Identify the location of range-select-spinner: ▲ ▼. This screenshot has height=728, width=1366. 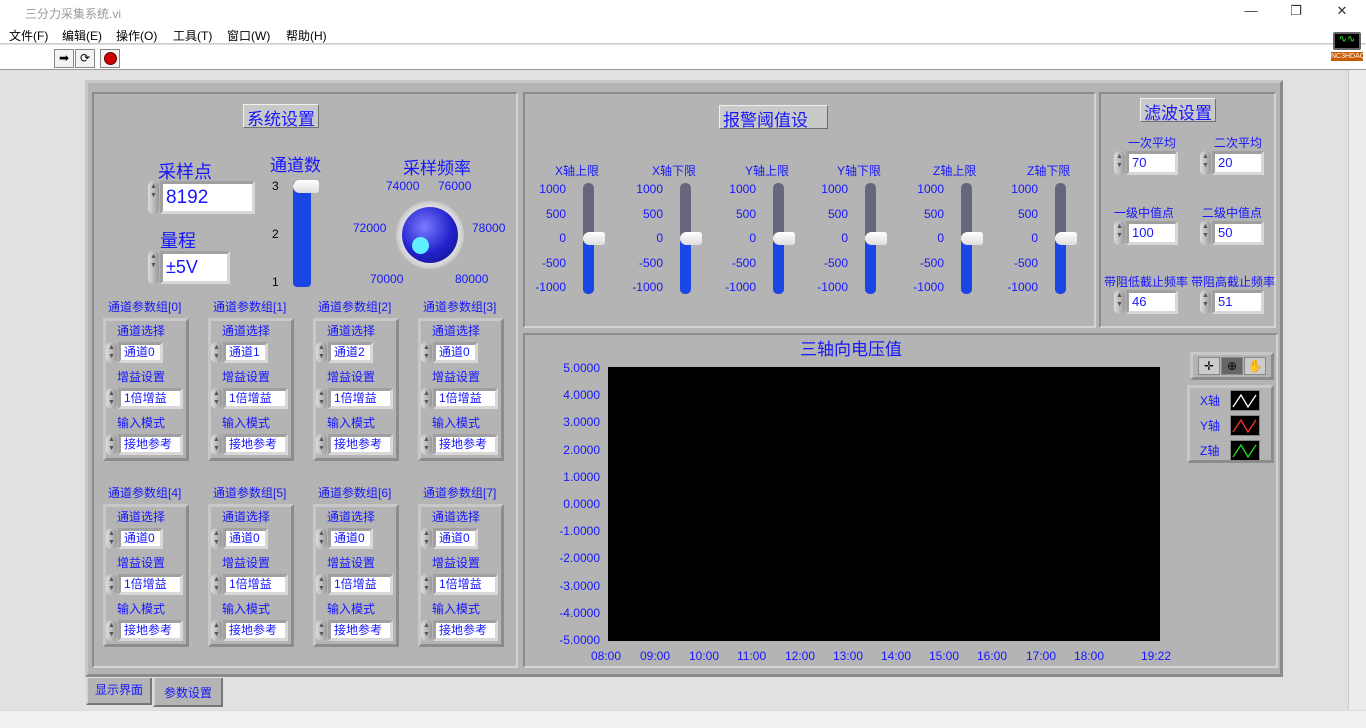
(153, 267).